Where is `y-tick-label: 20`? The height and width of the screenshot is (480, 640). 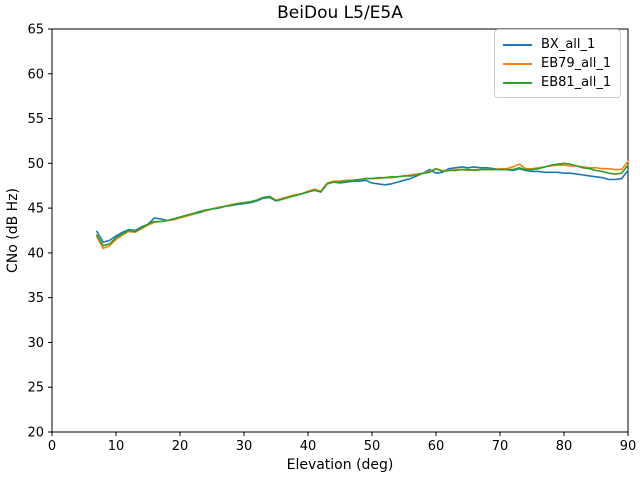
y-tick-label: 20 is located at coordinates (35, 433).